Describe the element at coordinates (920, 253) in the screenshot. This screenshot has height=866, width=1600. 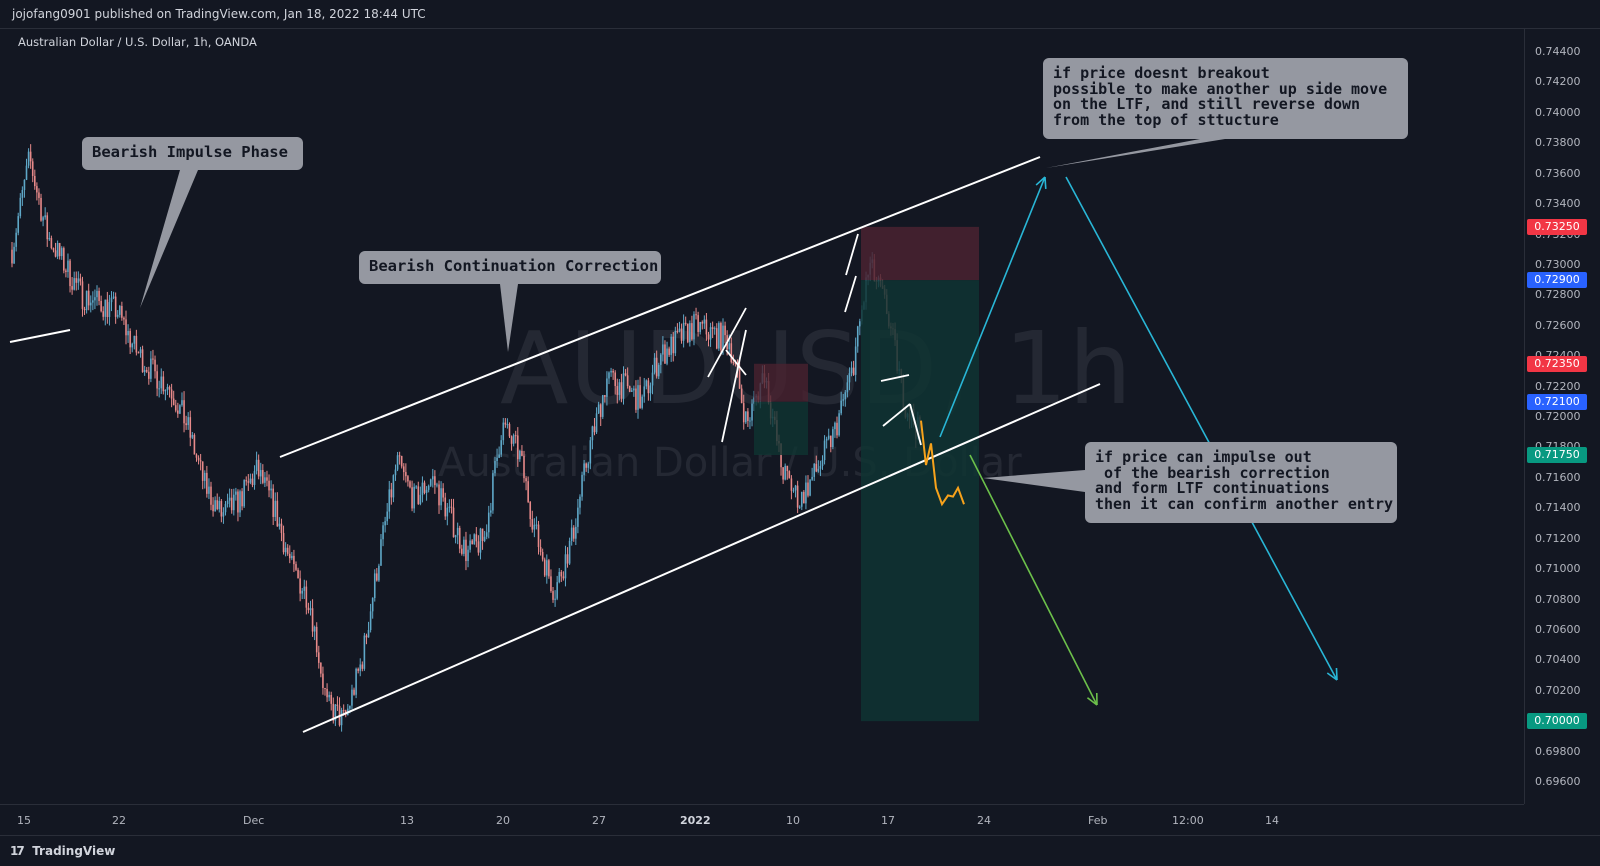
I see `stop-loss-zone` at that location.